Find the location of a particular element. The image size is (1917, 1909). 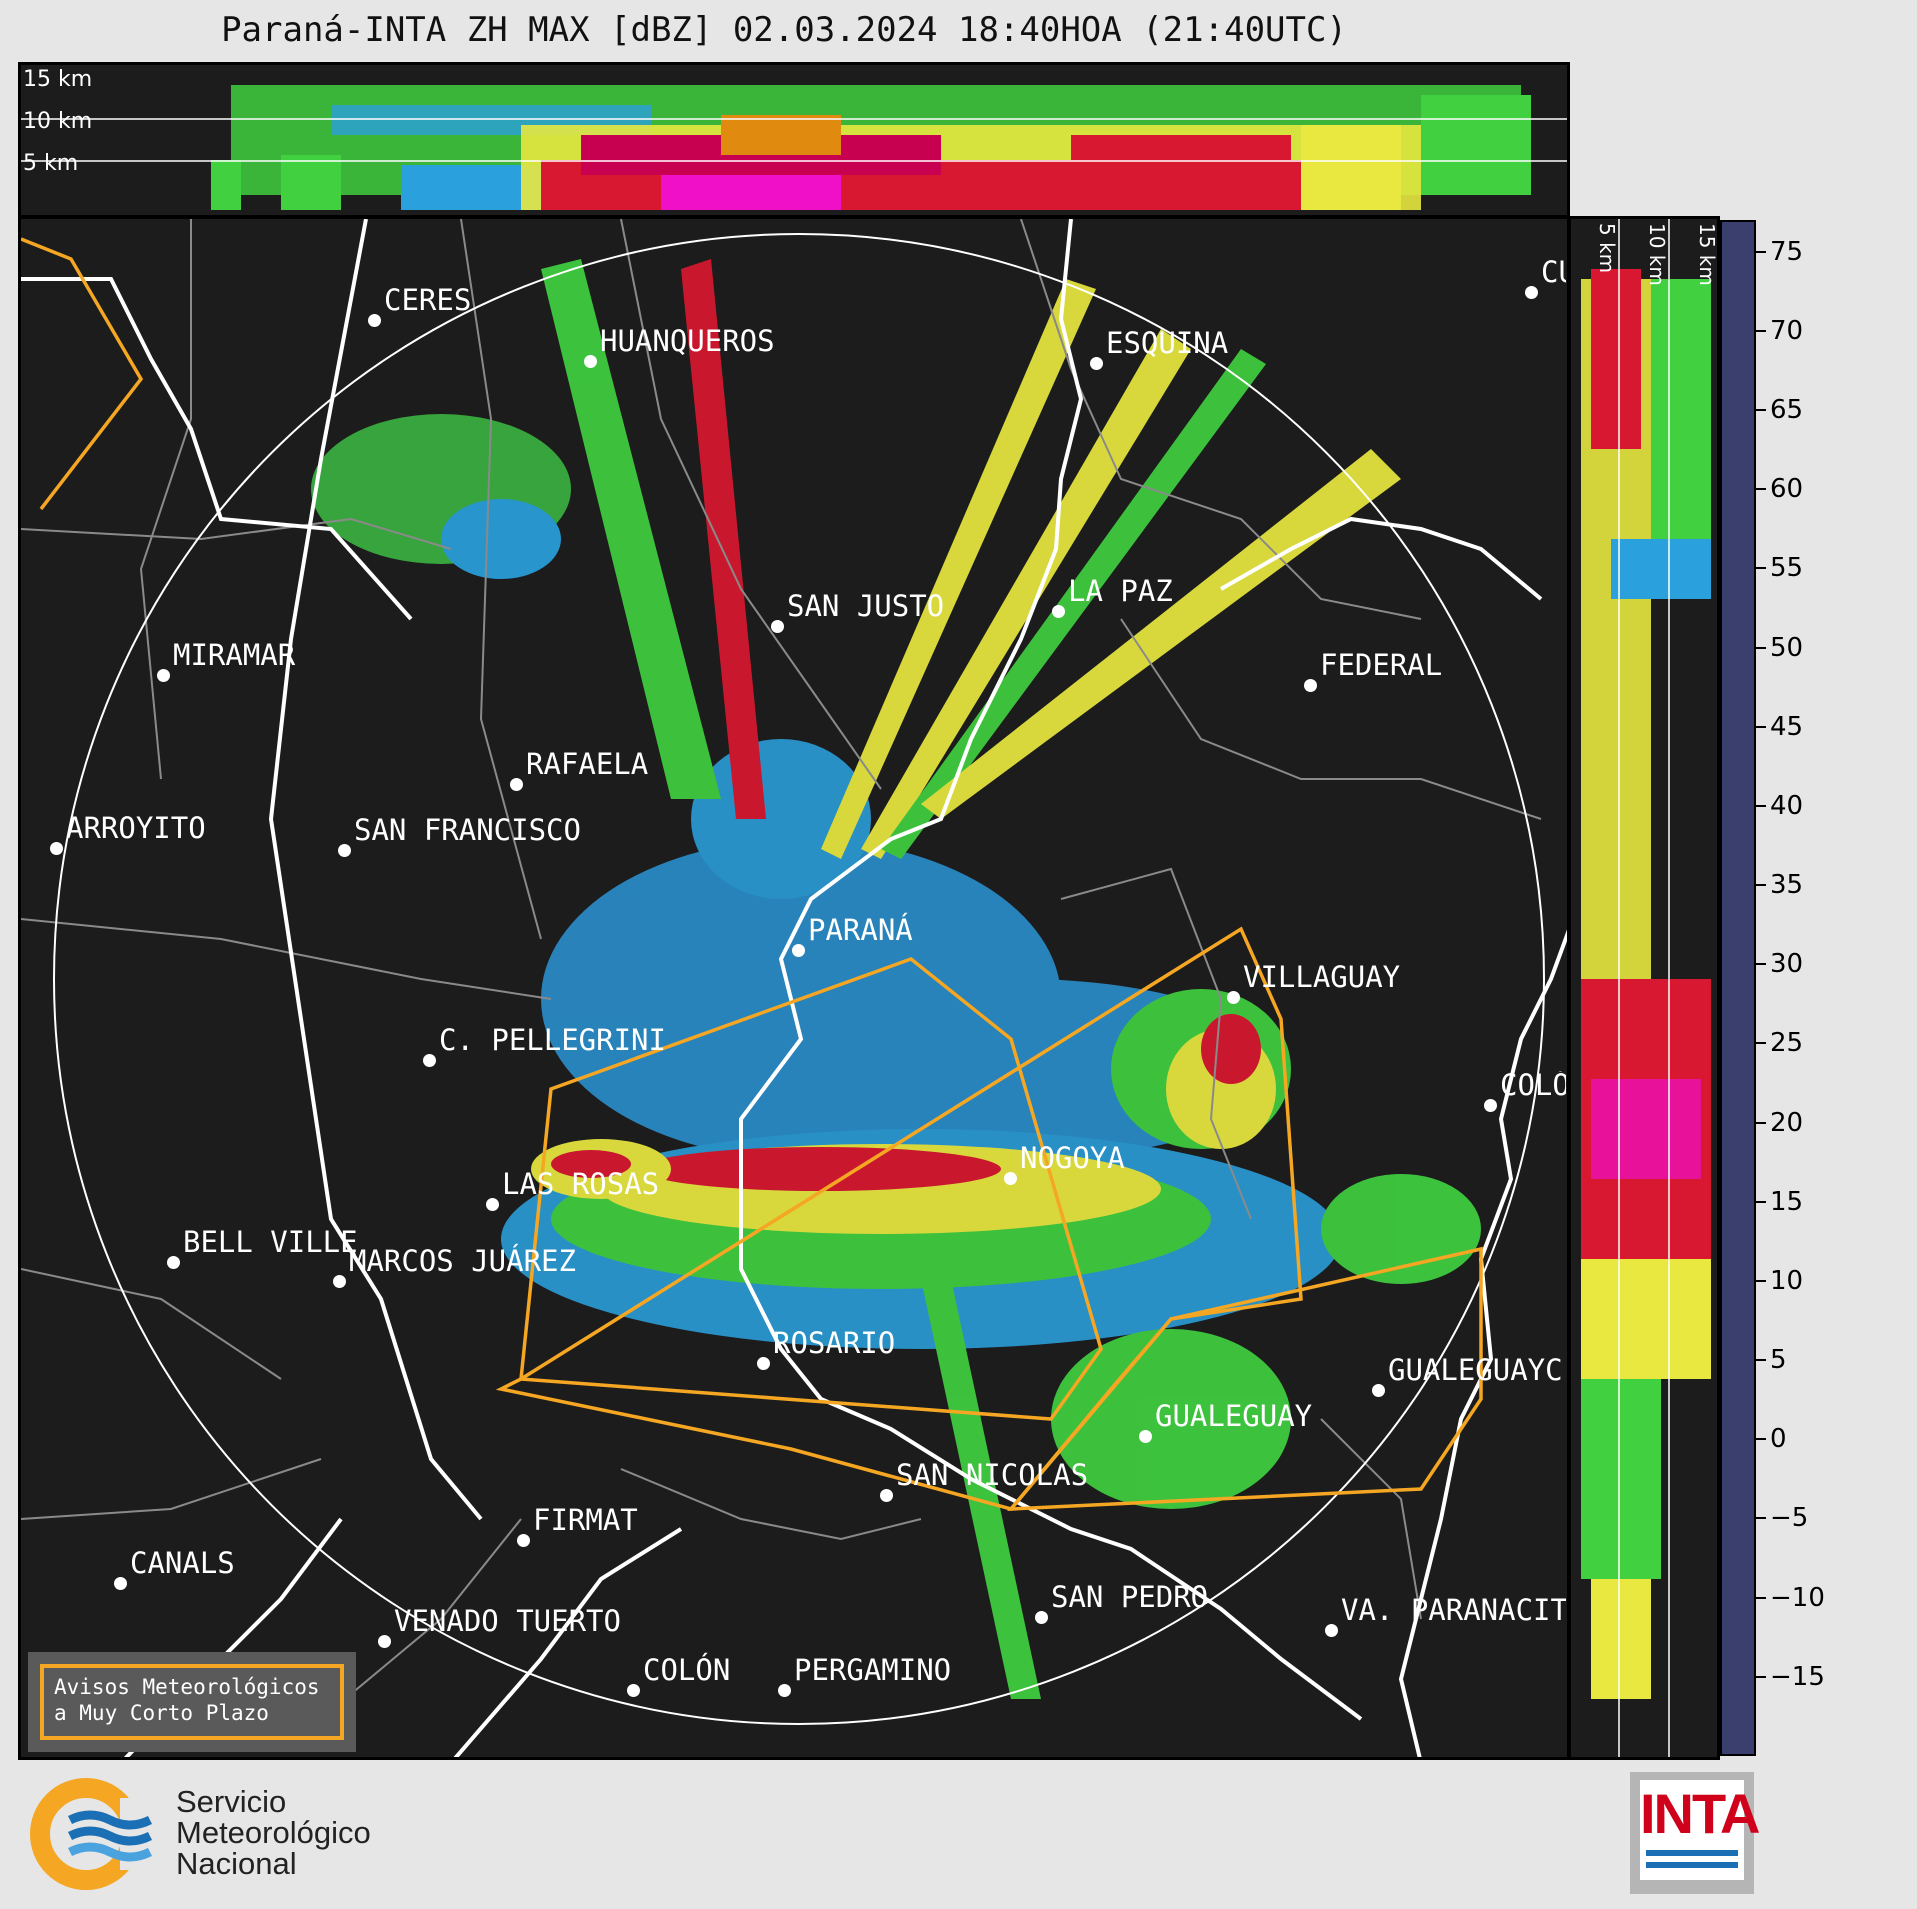

city-label: VA. PARANACIT is located at coordinates (1453, 1610).